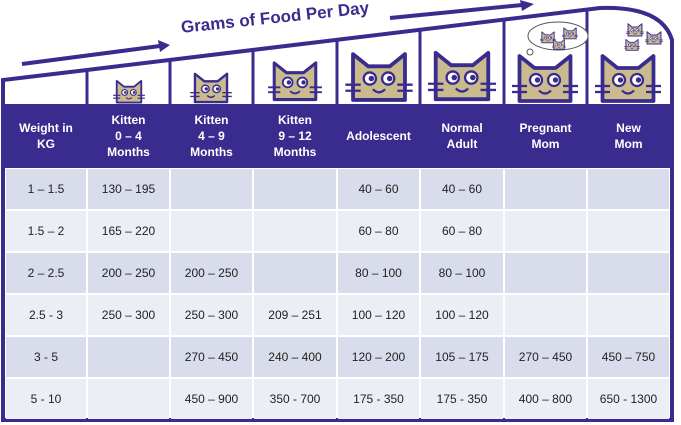 This screenshot has width=681, height=425. Describe the element at coordinates (295, 315) in the screenshot. I see `table-cell: 209 – 251` at that location.